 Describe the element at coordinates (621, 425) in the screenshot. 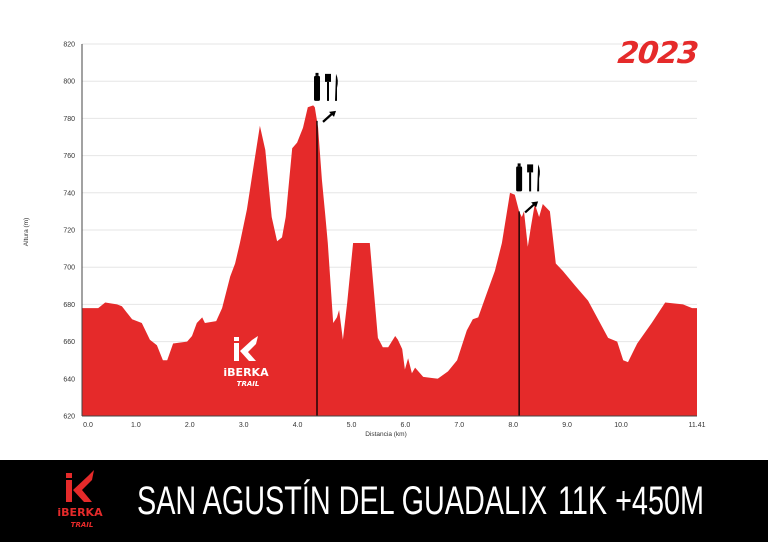

I see `x-tick-label: 10.0` at that location.